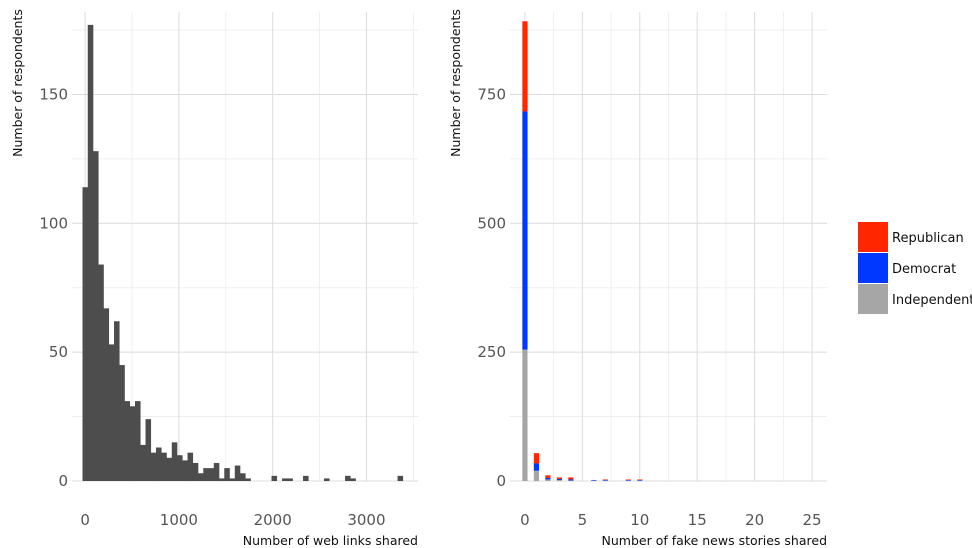 This screenshot has height=548, width=972. Describe the element at coordinates (491, 287) in the screenshot. I see `right-y-tick-labels: 0 250 500 750` at that location.